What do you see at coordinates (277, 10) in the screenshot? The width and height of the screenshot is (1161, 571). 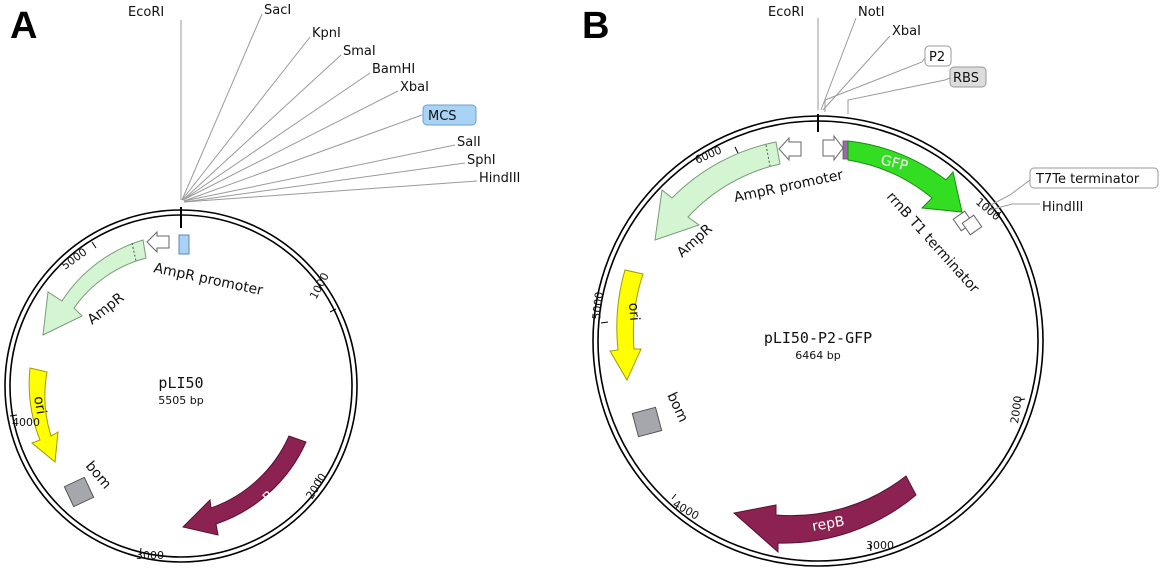 I see `site-saci: SacI` at bounding box center [277, 10].